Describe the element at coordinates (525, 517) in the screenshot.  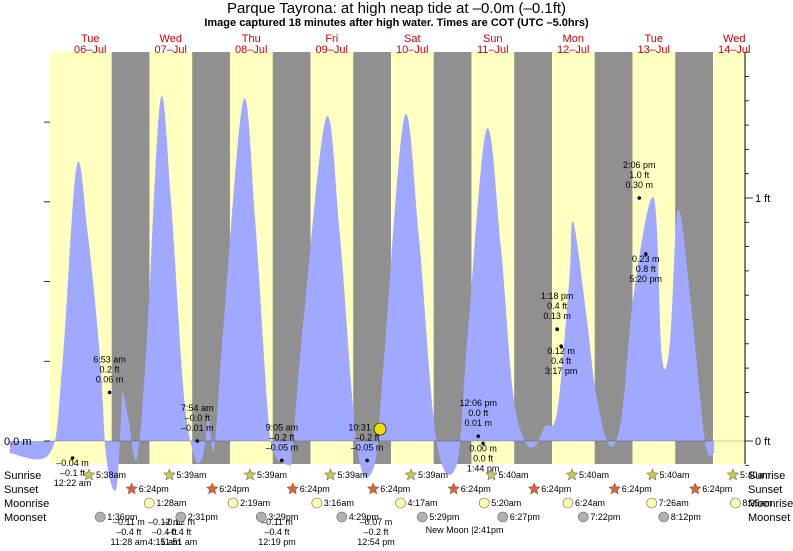
I see `moonset-time: 6:27pm` at that location.